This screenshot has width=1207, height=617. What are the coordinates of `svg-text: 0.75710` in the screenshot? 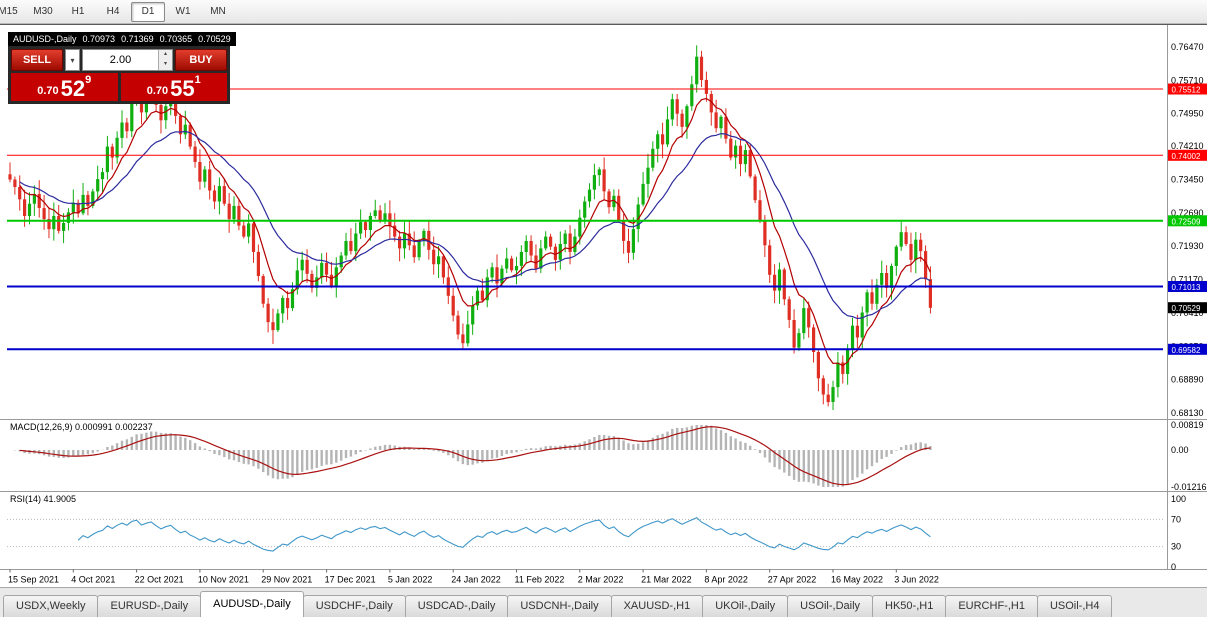 It's located at (1187, 80).